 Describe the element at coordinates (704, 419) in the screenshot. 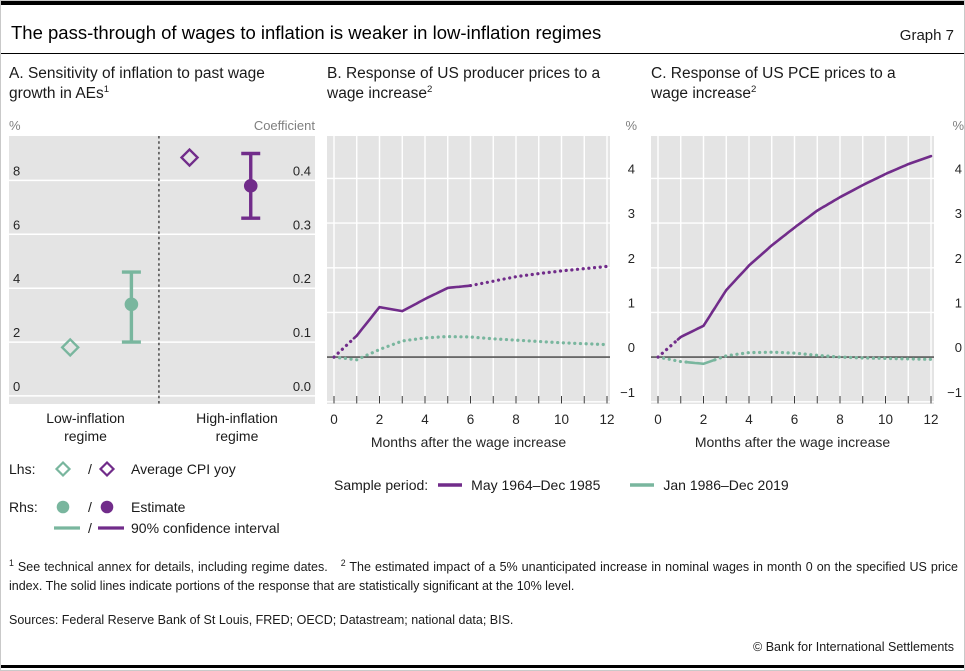

I see `x-axis-tick-label: 2` at that location.